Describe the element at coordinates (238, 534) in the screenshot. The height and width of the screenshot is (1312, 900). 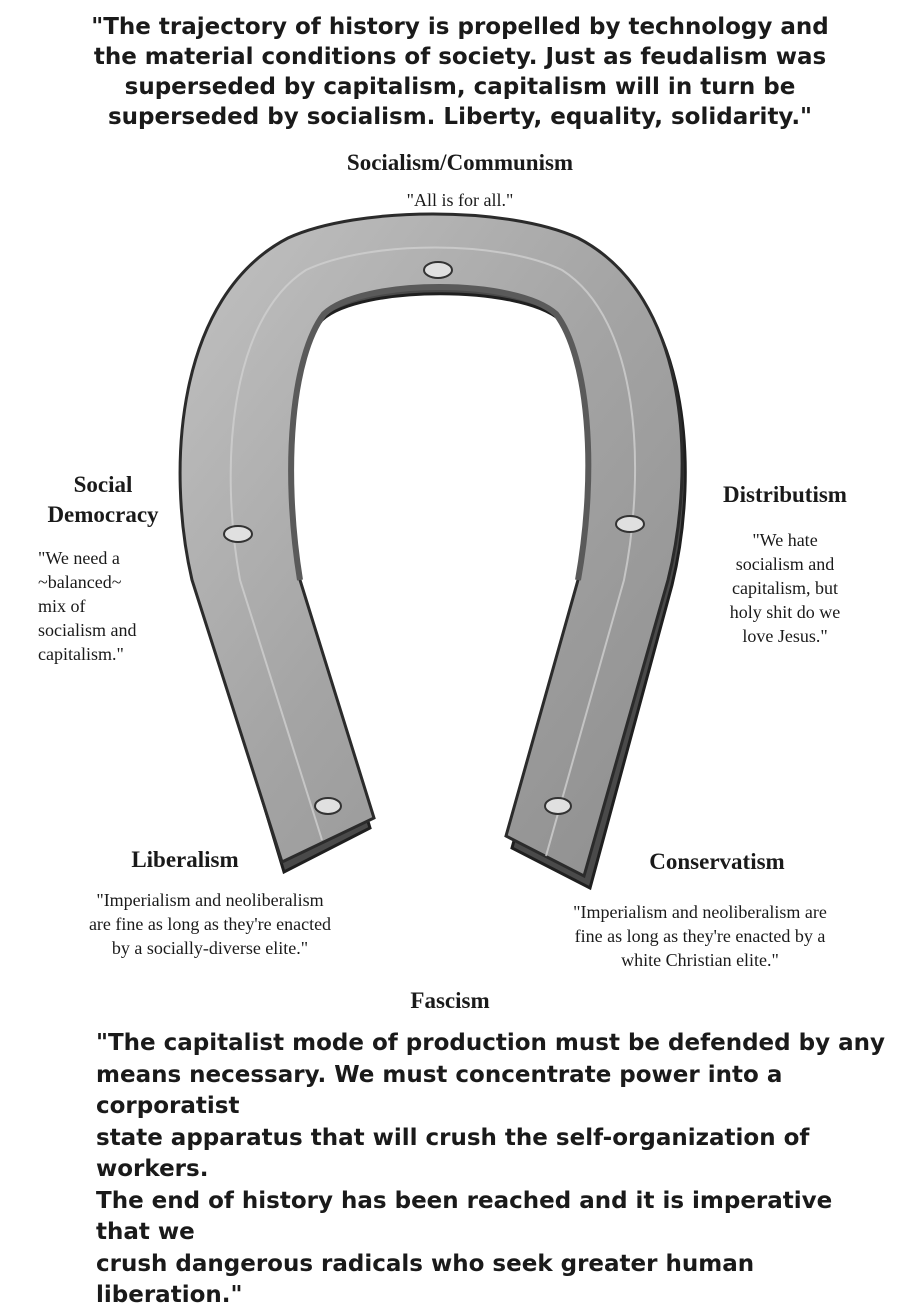
I see `nail-hole-left` at that location.